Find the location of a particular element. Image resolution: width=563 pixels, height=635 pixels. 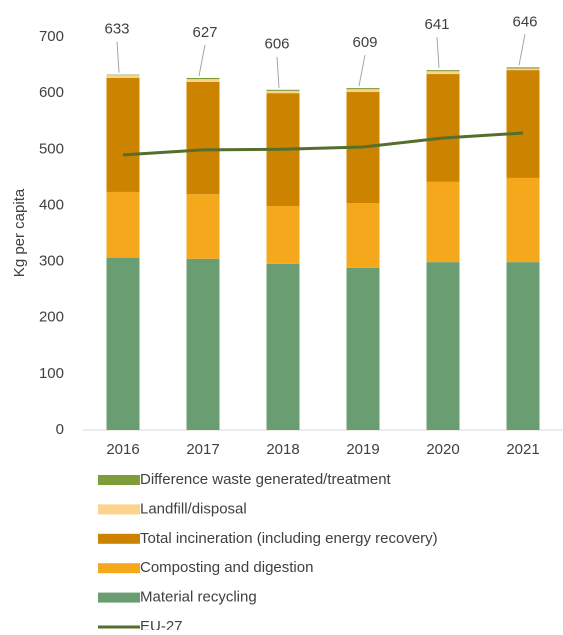

total-label: 627 is located at coordinates (204, 32).